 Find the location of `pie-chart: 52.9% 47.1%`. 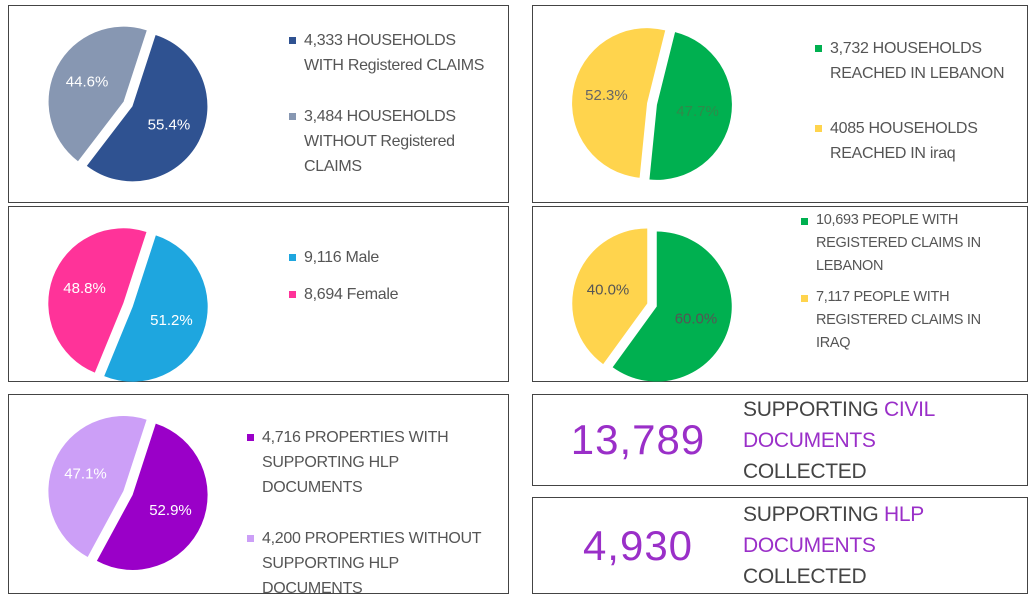

pie-chart: 52.9% 47.1% is located at coordinates (128, 493).